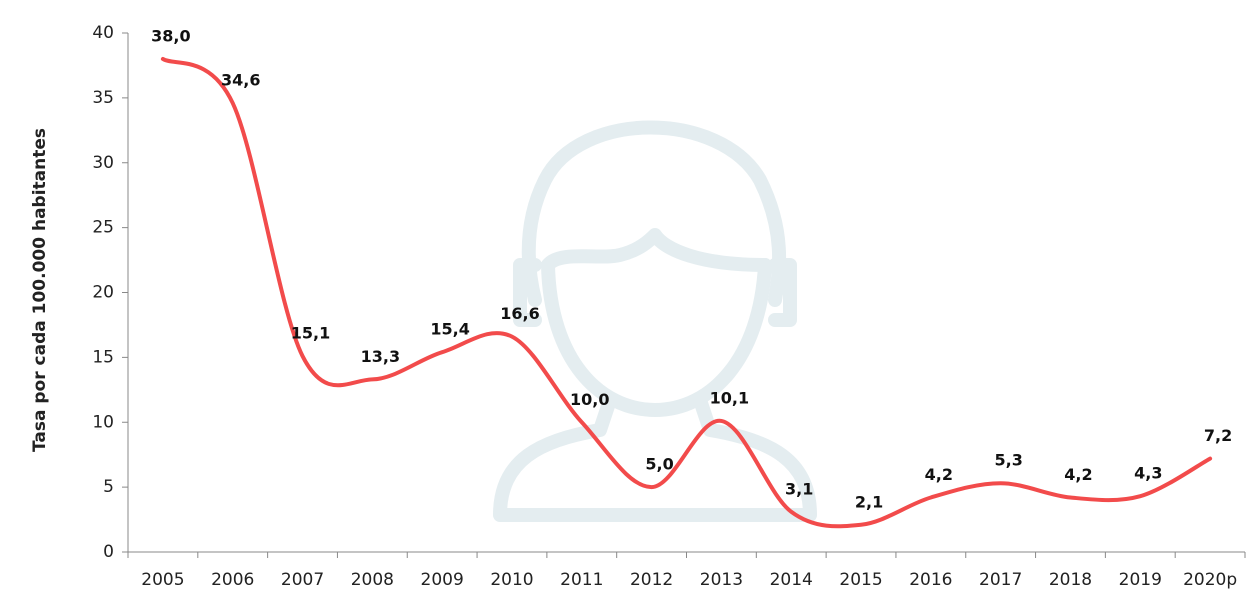 Image resolution: width=1251 pixels, height=594 pixels. I want to click on value-label: 2,1, so click(869, 501).